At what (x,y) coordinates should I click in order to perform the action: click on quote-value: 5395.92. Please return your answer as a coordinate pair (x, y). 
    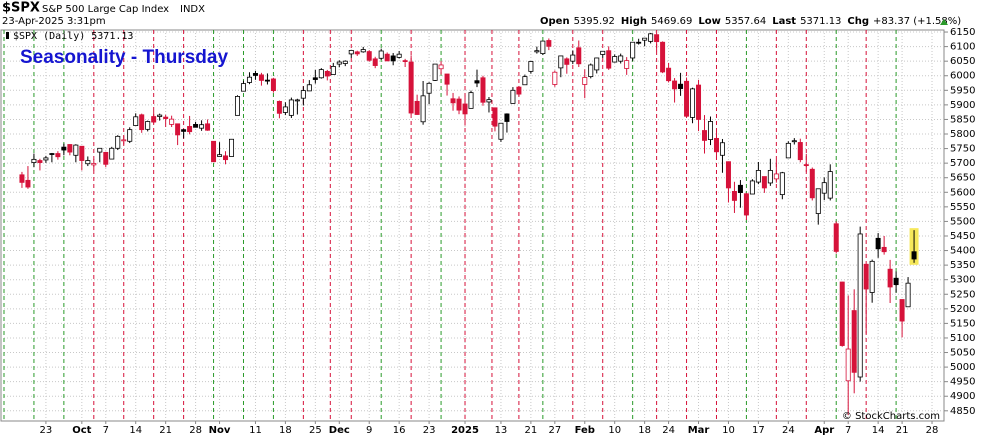
    Looking at the image, I should click on (594, 21).